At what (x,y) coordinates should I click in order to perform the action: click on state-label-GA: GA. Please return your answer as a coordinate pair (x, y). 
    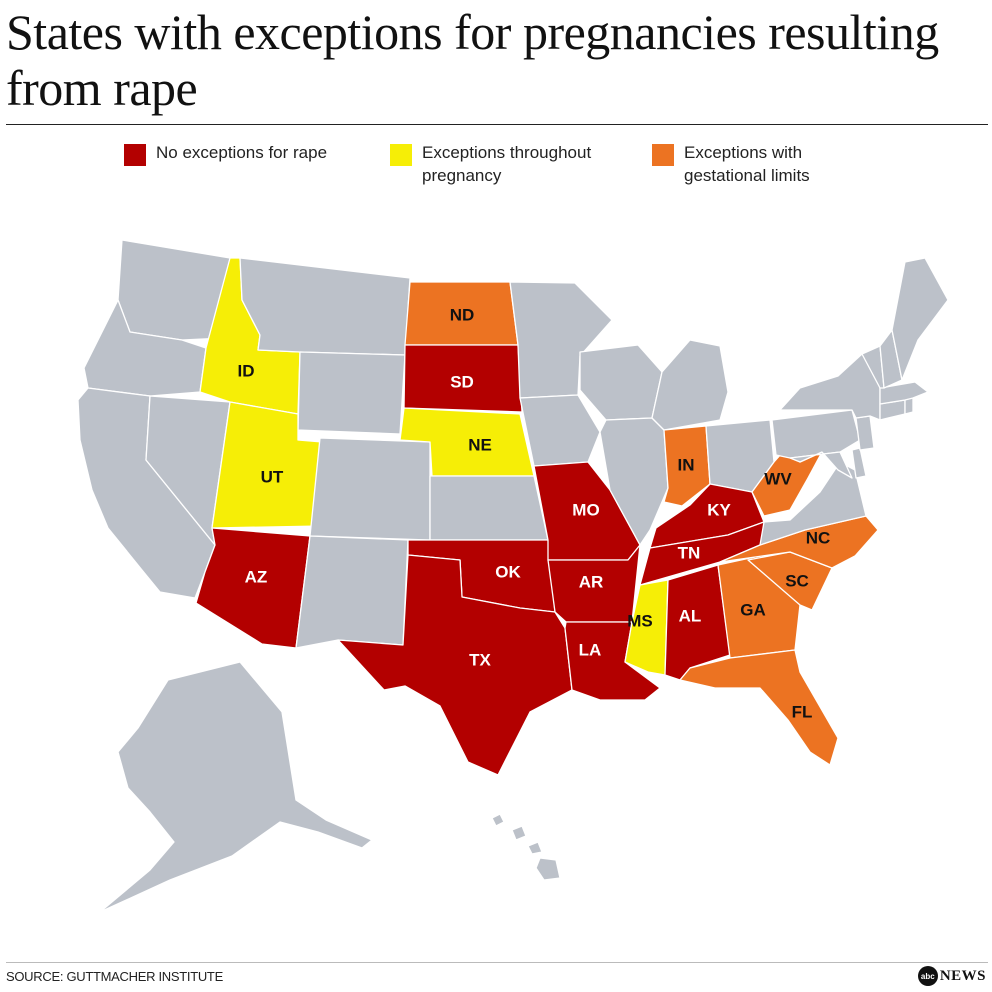
    Looking at the image, I should click on (753, 609).